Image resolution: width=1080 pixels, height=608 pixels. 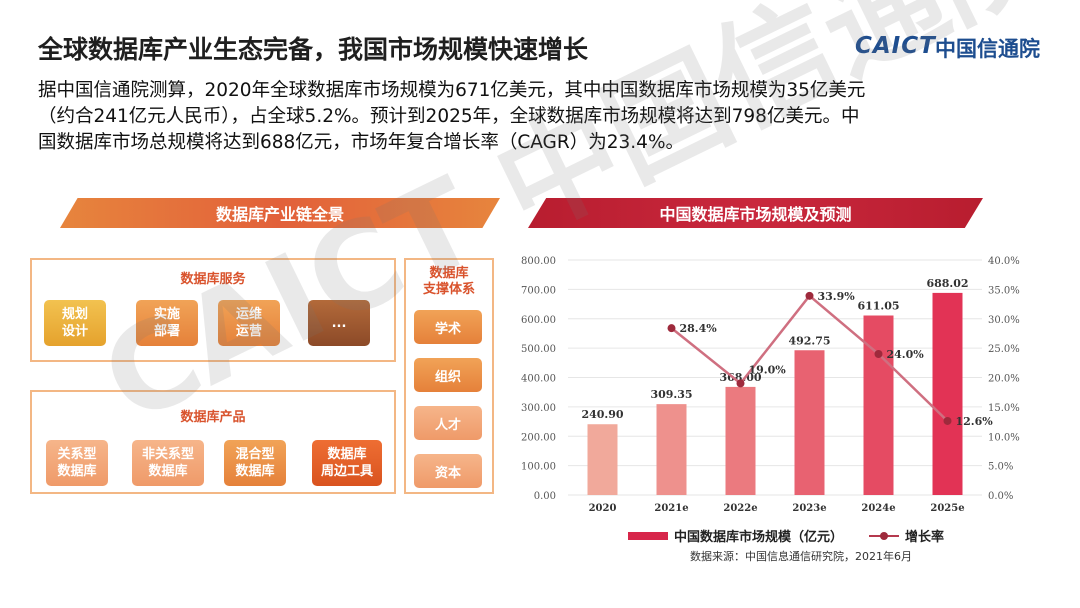 What do you see at coordinates (255, 463) in the screenshot?
I see `product-tile: 混合型 数据库` at bounding box center [255, 463].